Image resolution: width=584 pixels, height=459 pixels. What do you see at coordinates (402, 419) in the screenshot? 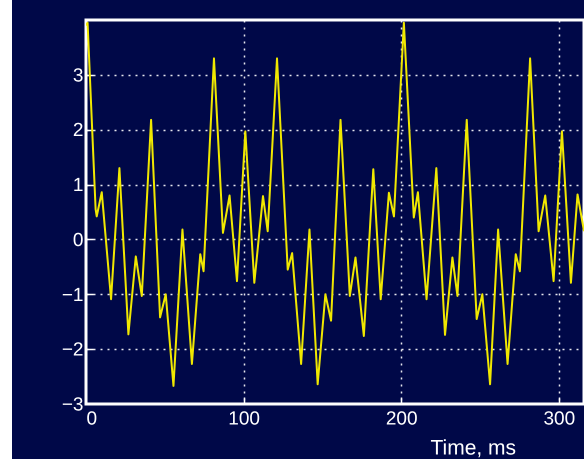
I see `x-tick-label: 200` at bounding box center [402, 419].